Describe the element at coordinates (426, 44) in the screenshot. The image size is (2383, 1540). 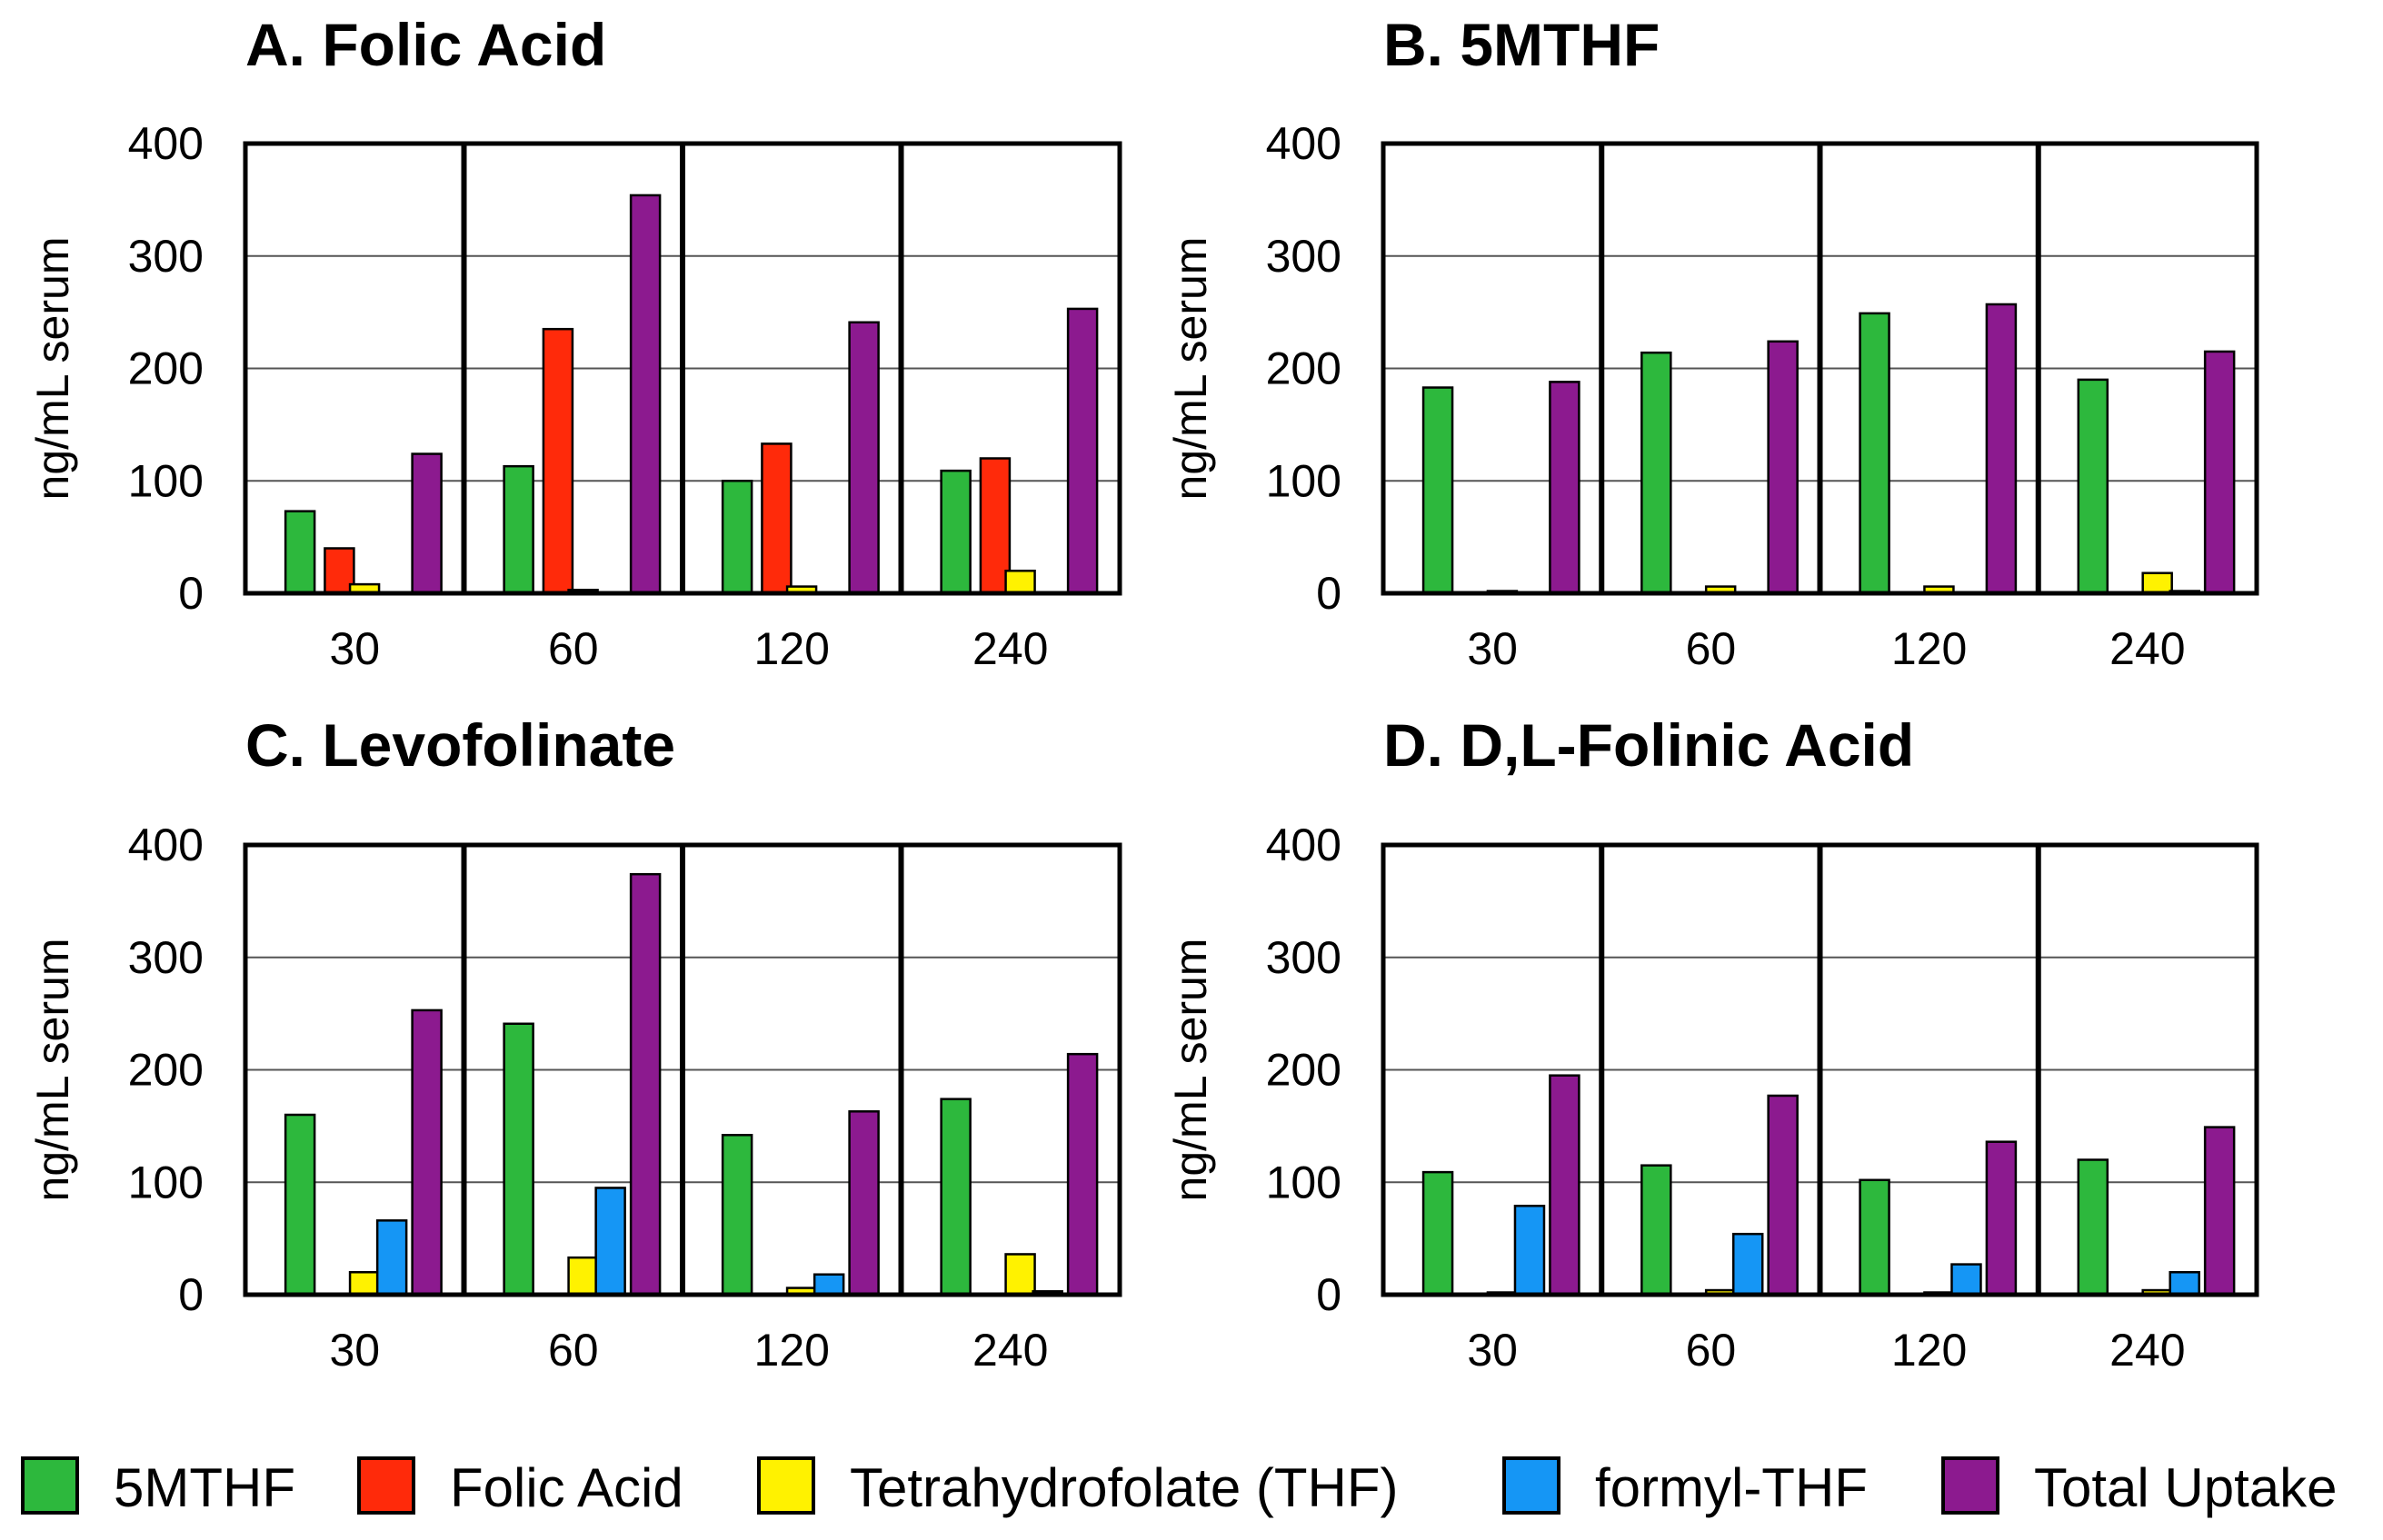
I see `panel-1-title: A. Folic Acid` at that location.